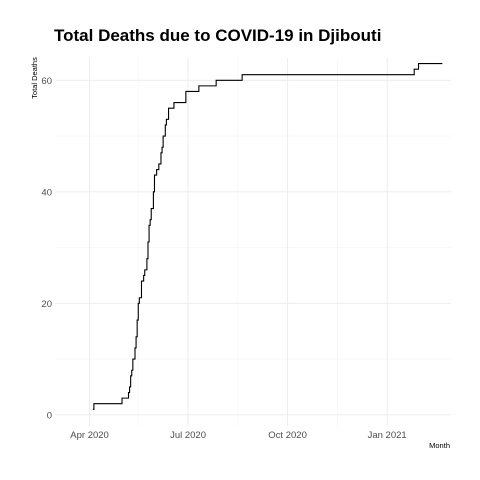 Image resolution: width=480 pixels, height=480 pixels. Describe the element at coordinates (287, 435) in the screenshot. I see `x-tick-label: Oct 2020` at that location.